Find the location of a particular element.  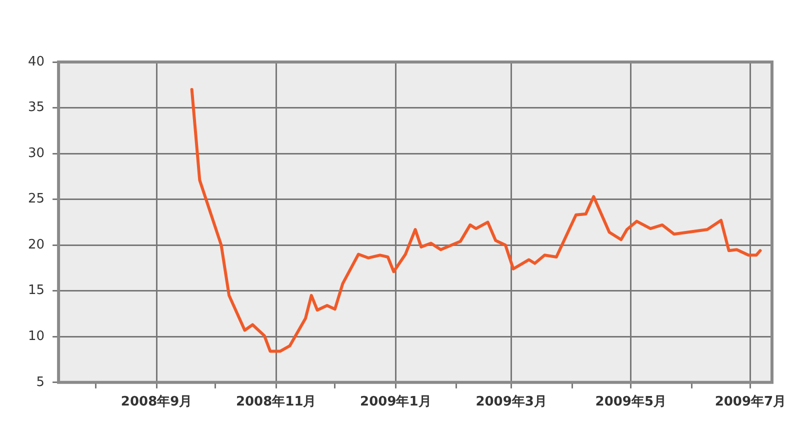

y-tick-label: 5 is located at coordinates (40, 382).